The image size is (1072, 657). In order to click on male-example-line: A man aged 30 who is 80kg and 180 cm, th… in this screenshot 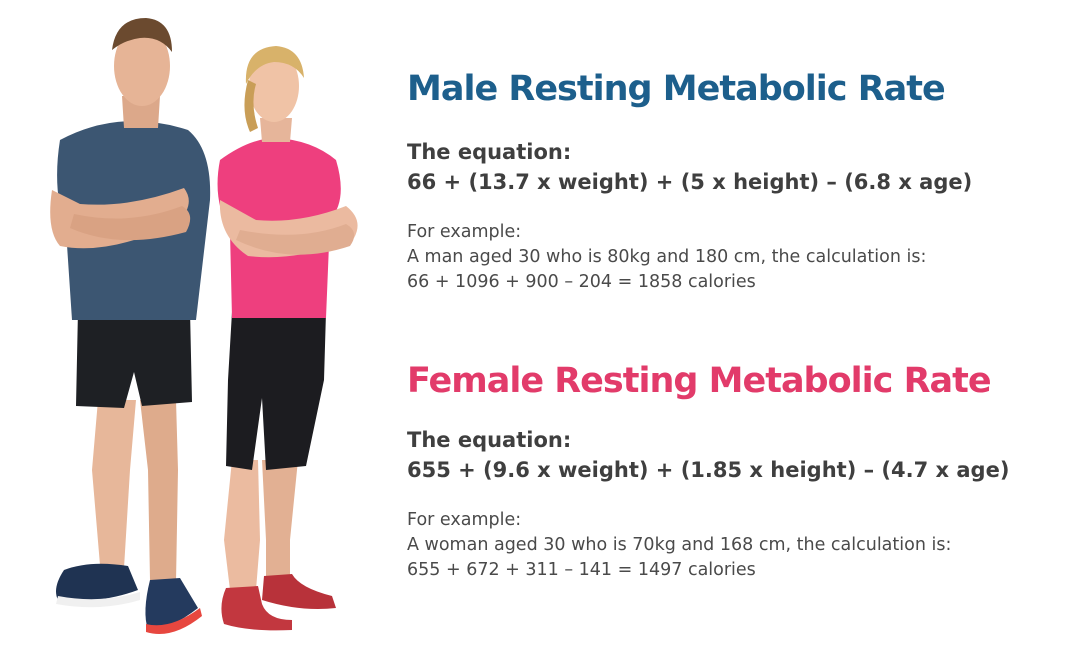, I will do `click(667, 257)`.